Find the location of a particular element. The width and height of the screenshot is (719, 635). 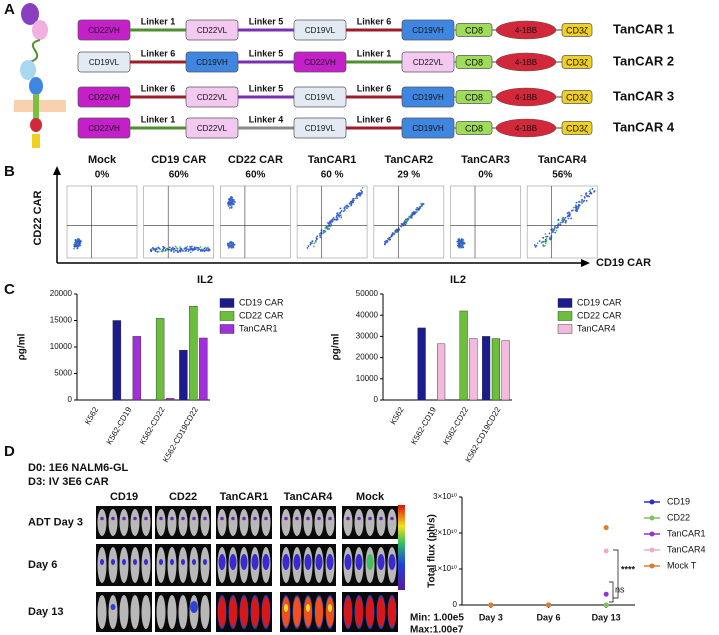

linker-label: Linker 4 is located at coordinates (266, 119).